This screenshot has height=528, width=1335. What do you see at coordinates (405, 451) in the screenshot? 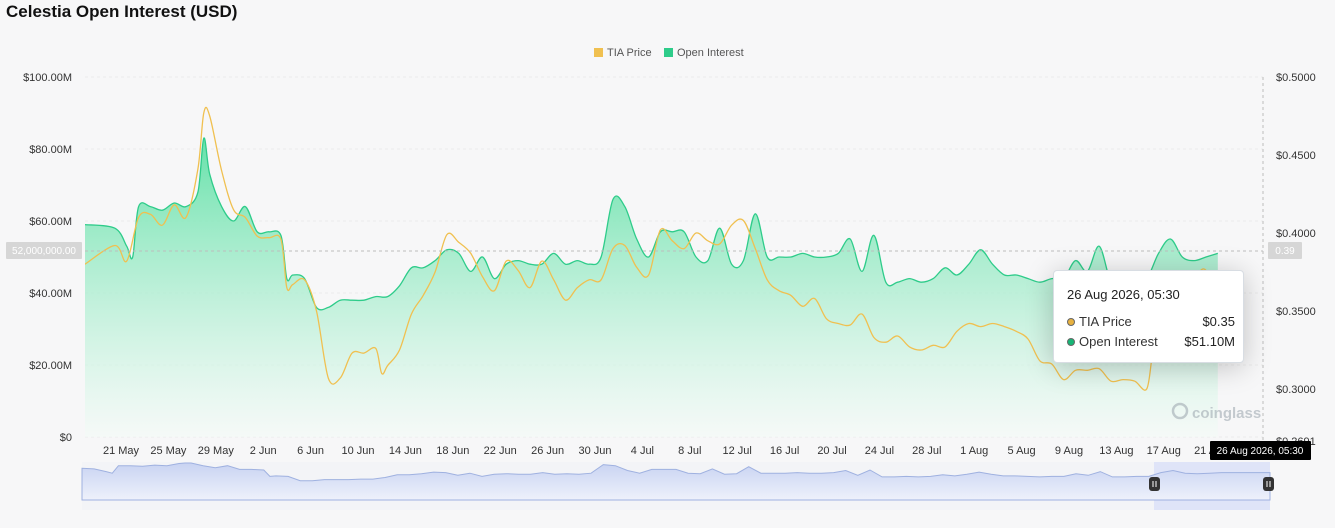
I see `x-axis-tick-label: 14 Jun` at bounding box center [405, 451].